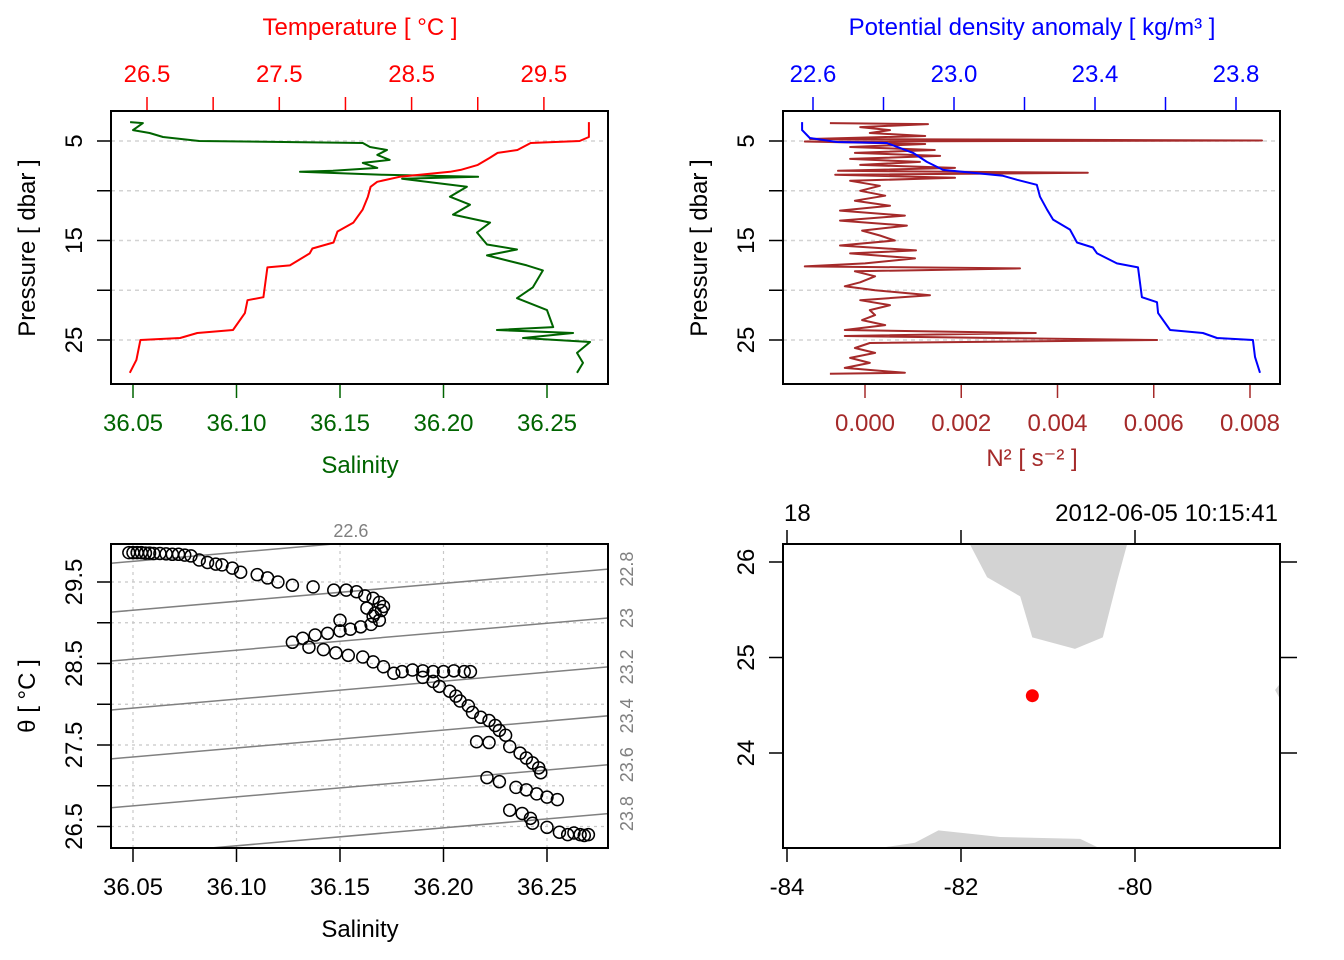 The image size is (1344, 960). What do you see at coordinates (74, 582) in the screenshot?
I see `theta-tick-label: 29.5` at bounding box center [74, 582].